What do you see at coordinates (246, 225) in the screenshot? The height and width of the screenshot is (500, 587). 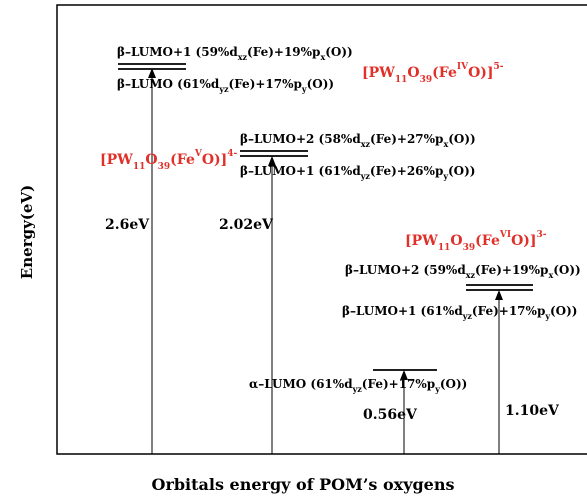 I see `gap-label-fe5: 2.02eV` at bounding box center [246, 225].